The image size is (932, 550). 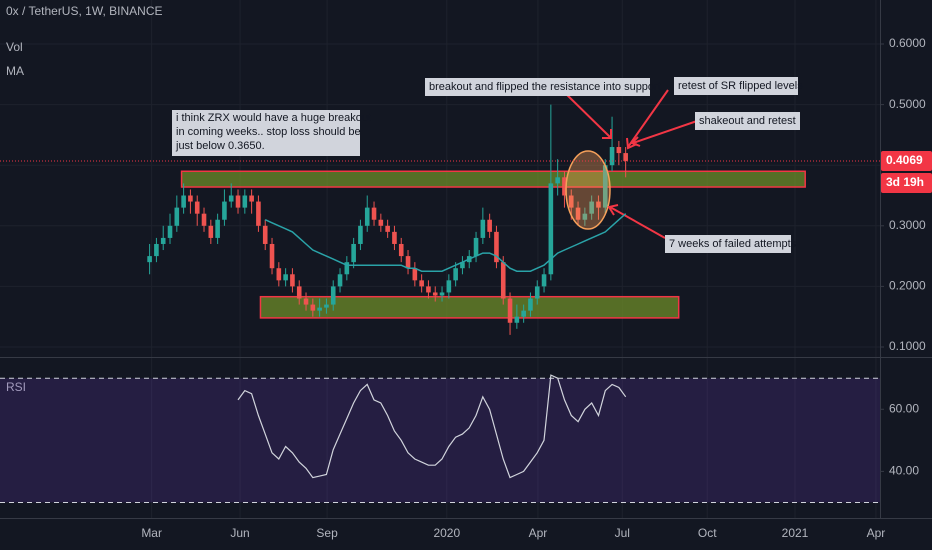 I want to click on last-price-label: 0.4069, so click(x=904, y=160).